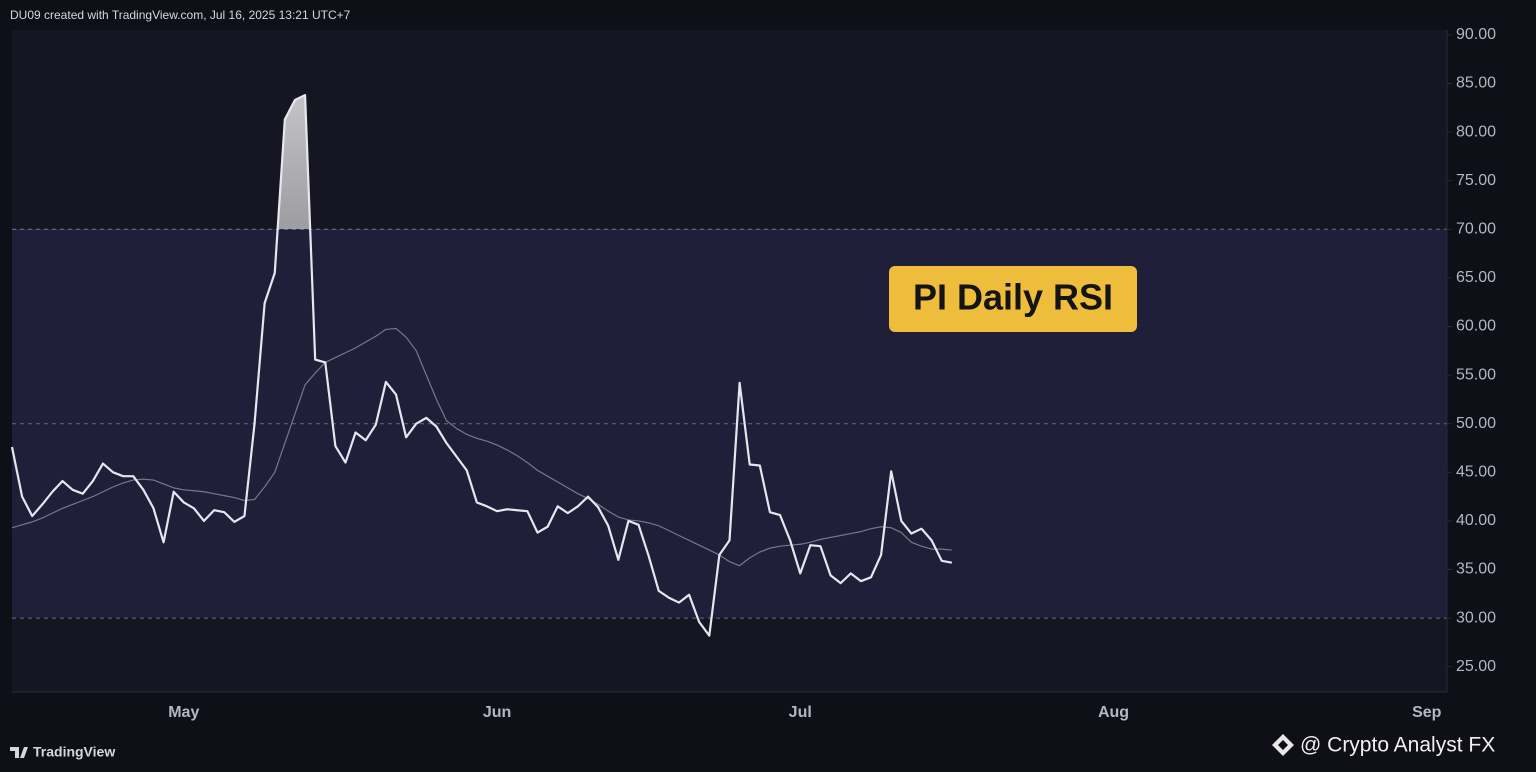 This screenshot has height=772, width=1536. Describe the element at coordinates (1427, 712) in the screenshot. I see `x-tick-label: Sep` at that location.